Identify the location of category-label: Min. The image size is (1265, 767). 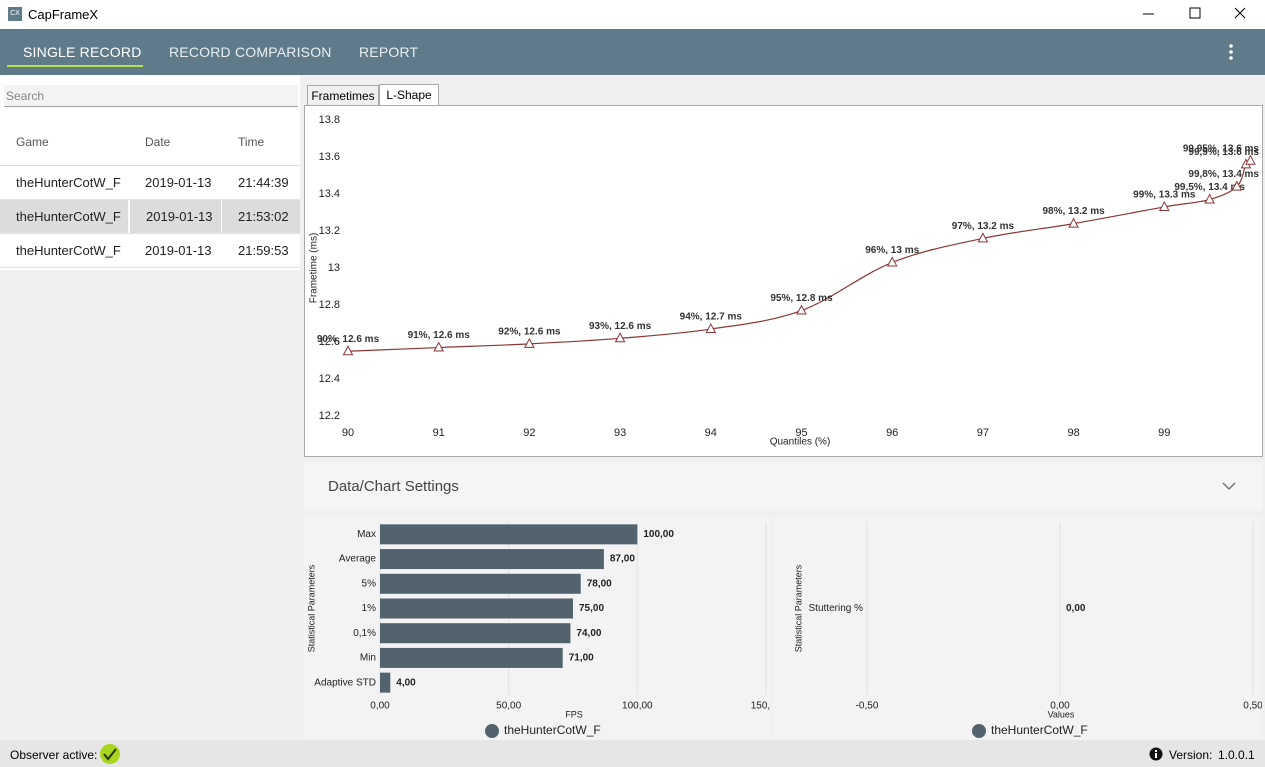
(368, 658).